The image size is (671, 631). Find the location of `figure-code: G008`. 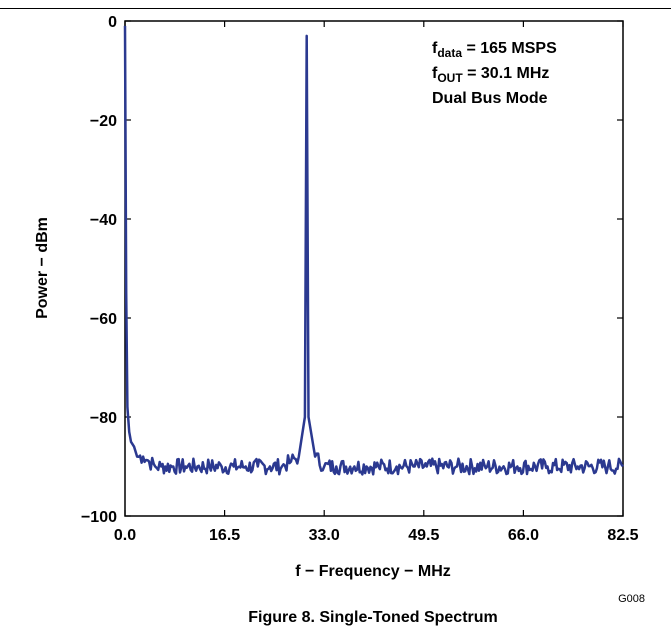

figure-code: G008 is located at coordinates (631, 599).